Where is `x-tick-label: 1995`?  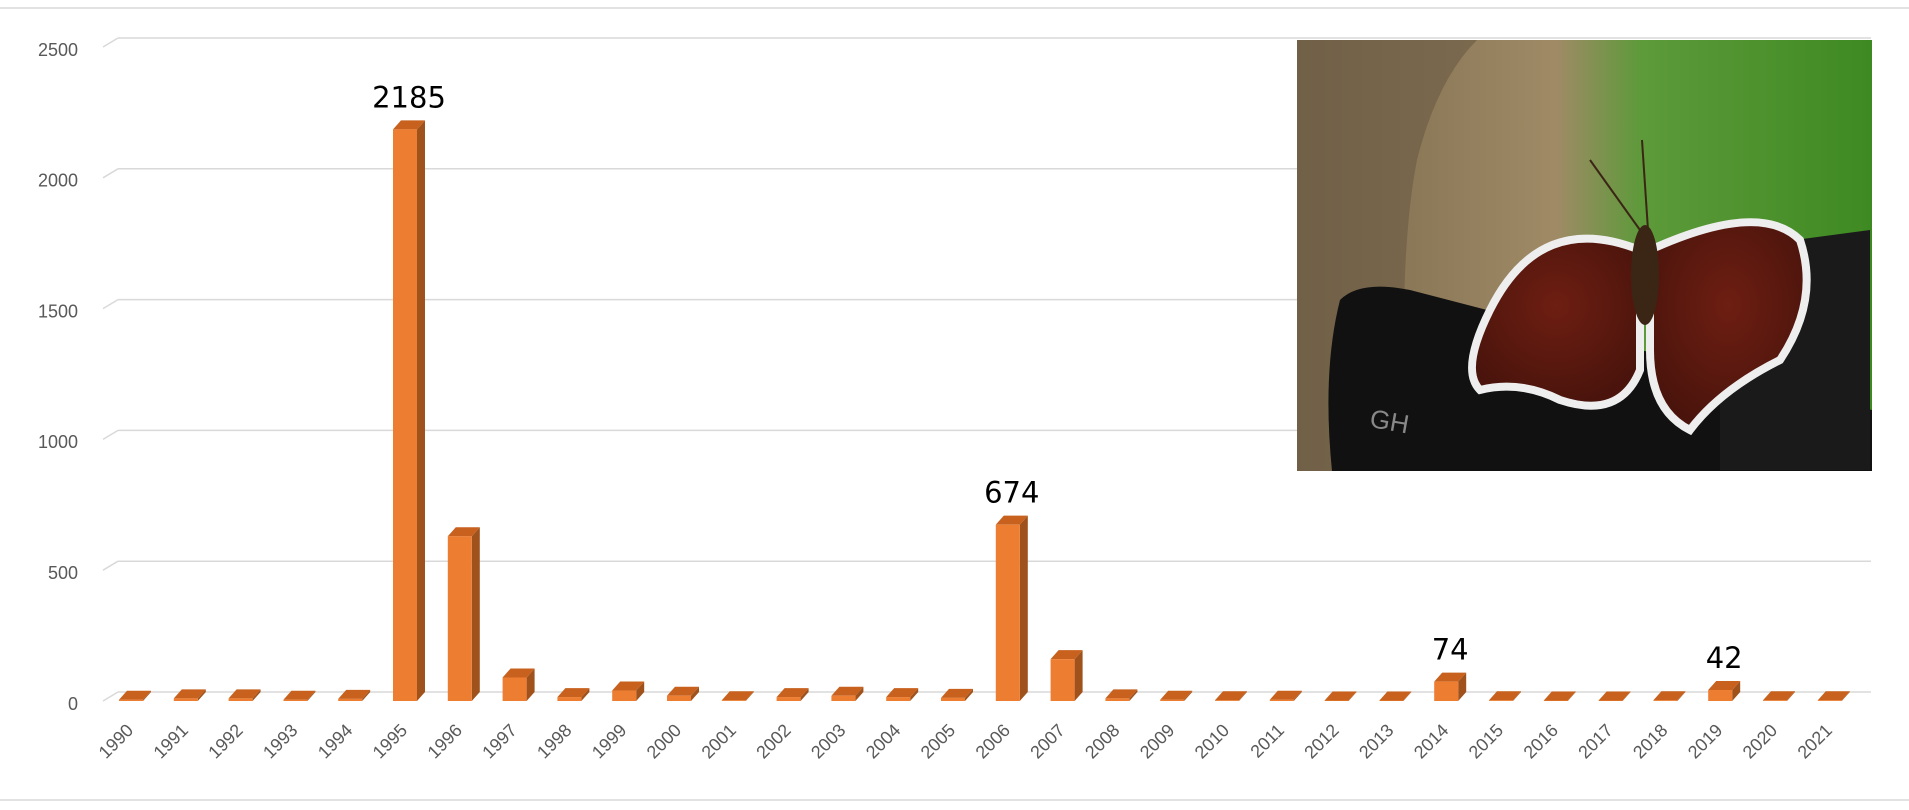
x-tick-label: 1995 is located at coordinates (390, 741).